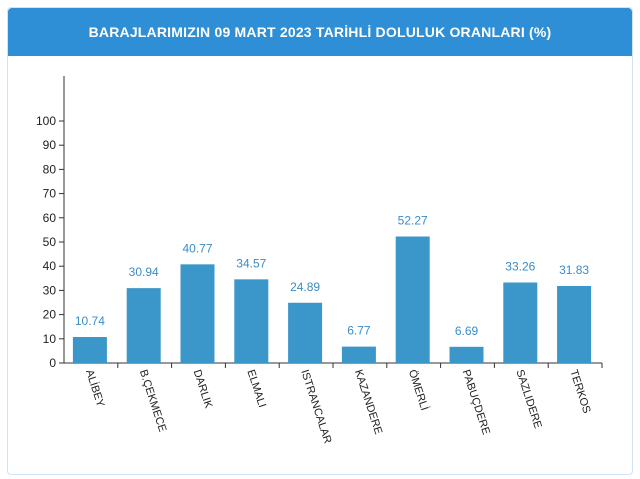  Describe the element at coordinates (152, 400) in the screenshot. I see `category-label: B.ÇEKMECE` at that location.